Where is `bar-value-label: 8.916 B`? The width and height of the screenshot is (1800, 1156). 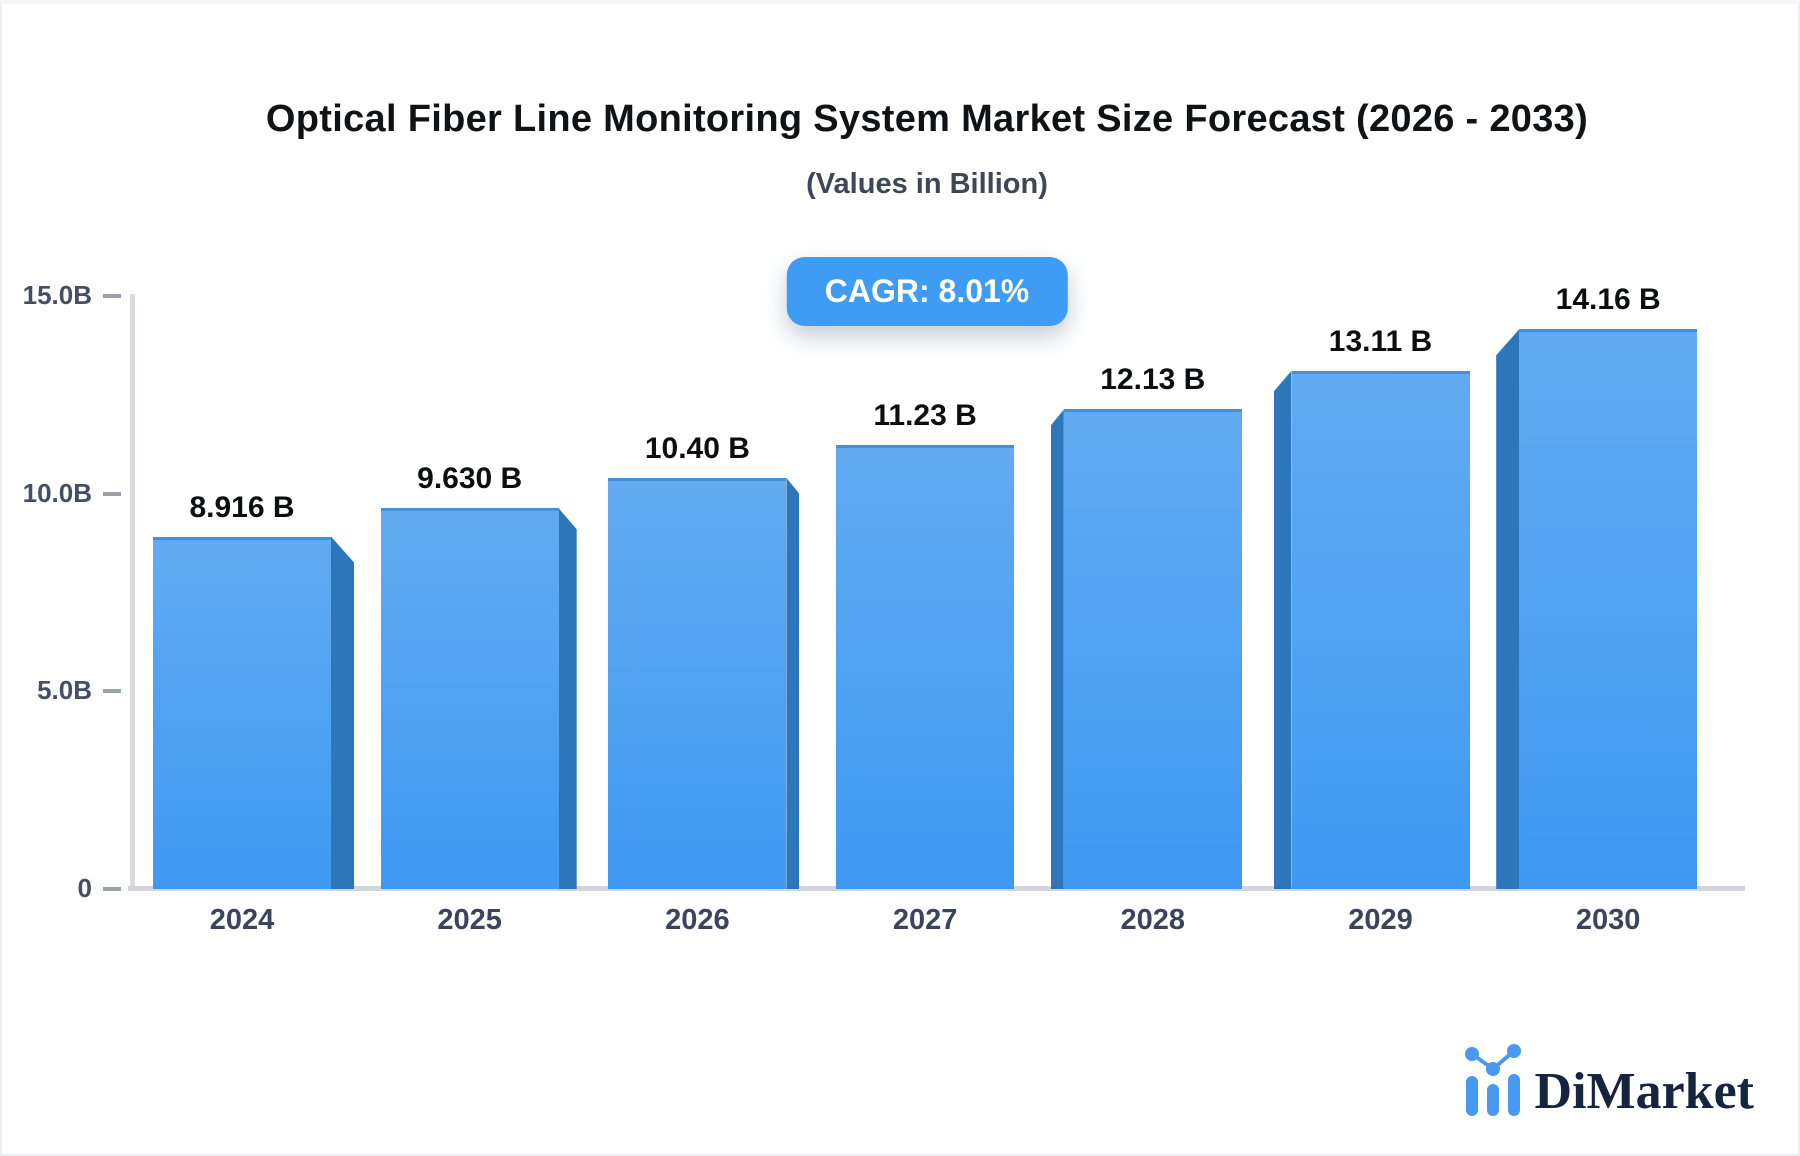
bar-value-label: 8.916 B is located at coordinates (242, 507).